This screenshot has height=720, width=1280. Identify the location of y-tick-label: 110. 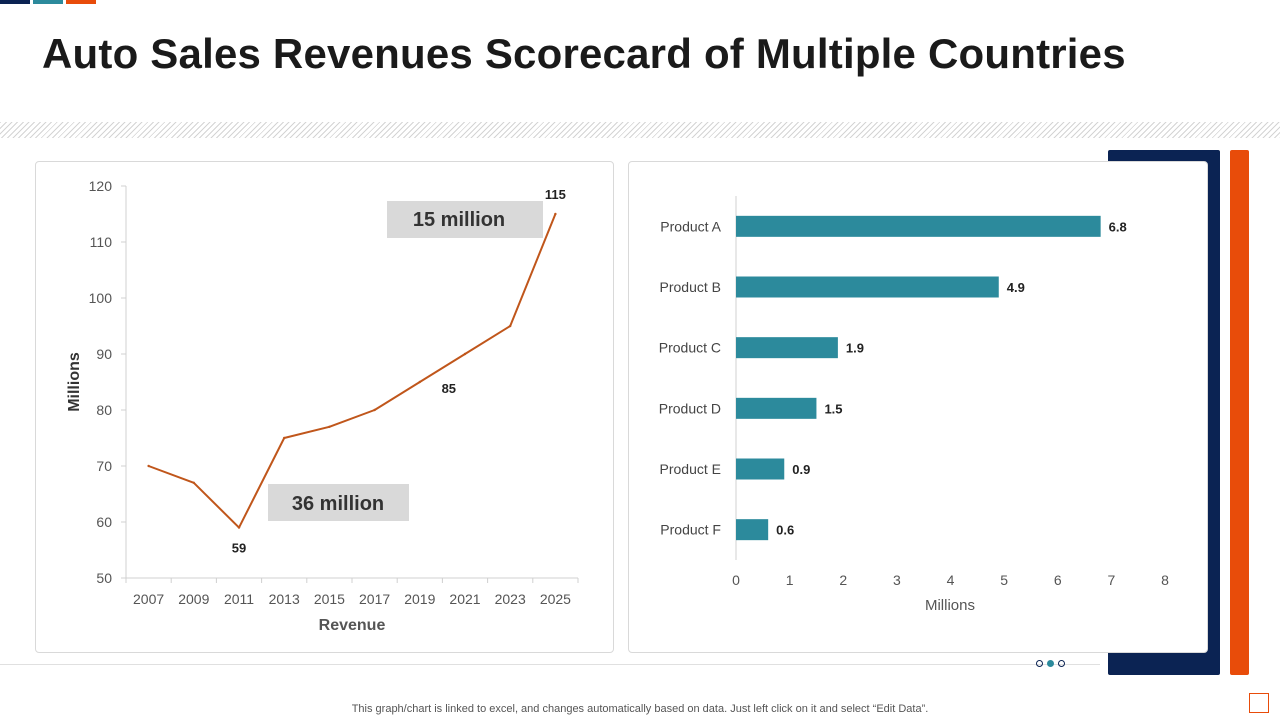
(101, 242).